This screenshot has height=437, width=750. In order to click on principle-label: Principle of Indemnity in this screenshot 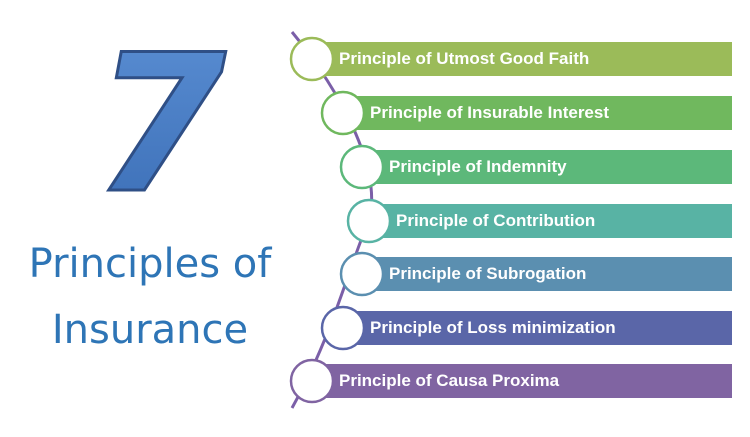, I will do `click(478, 166)`.